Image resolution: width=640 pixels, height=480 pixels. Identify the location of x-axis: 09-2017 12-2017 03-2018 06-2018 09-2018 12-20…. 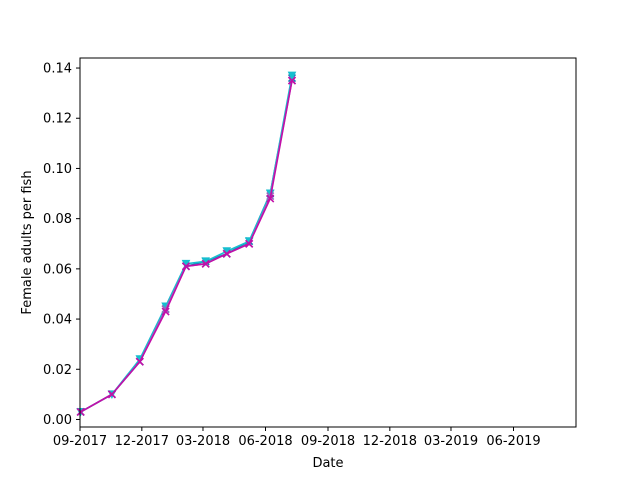
(297, 438).